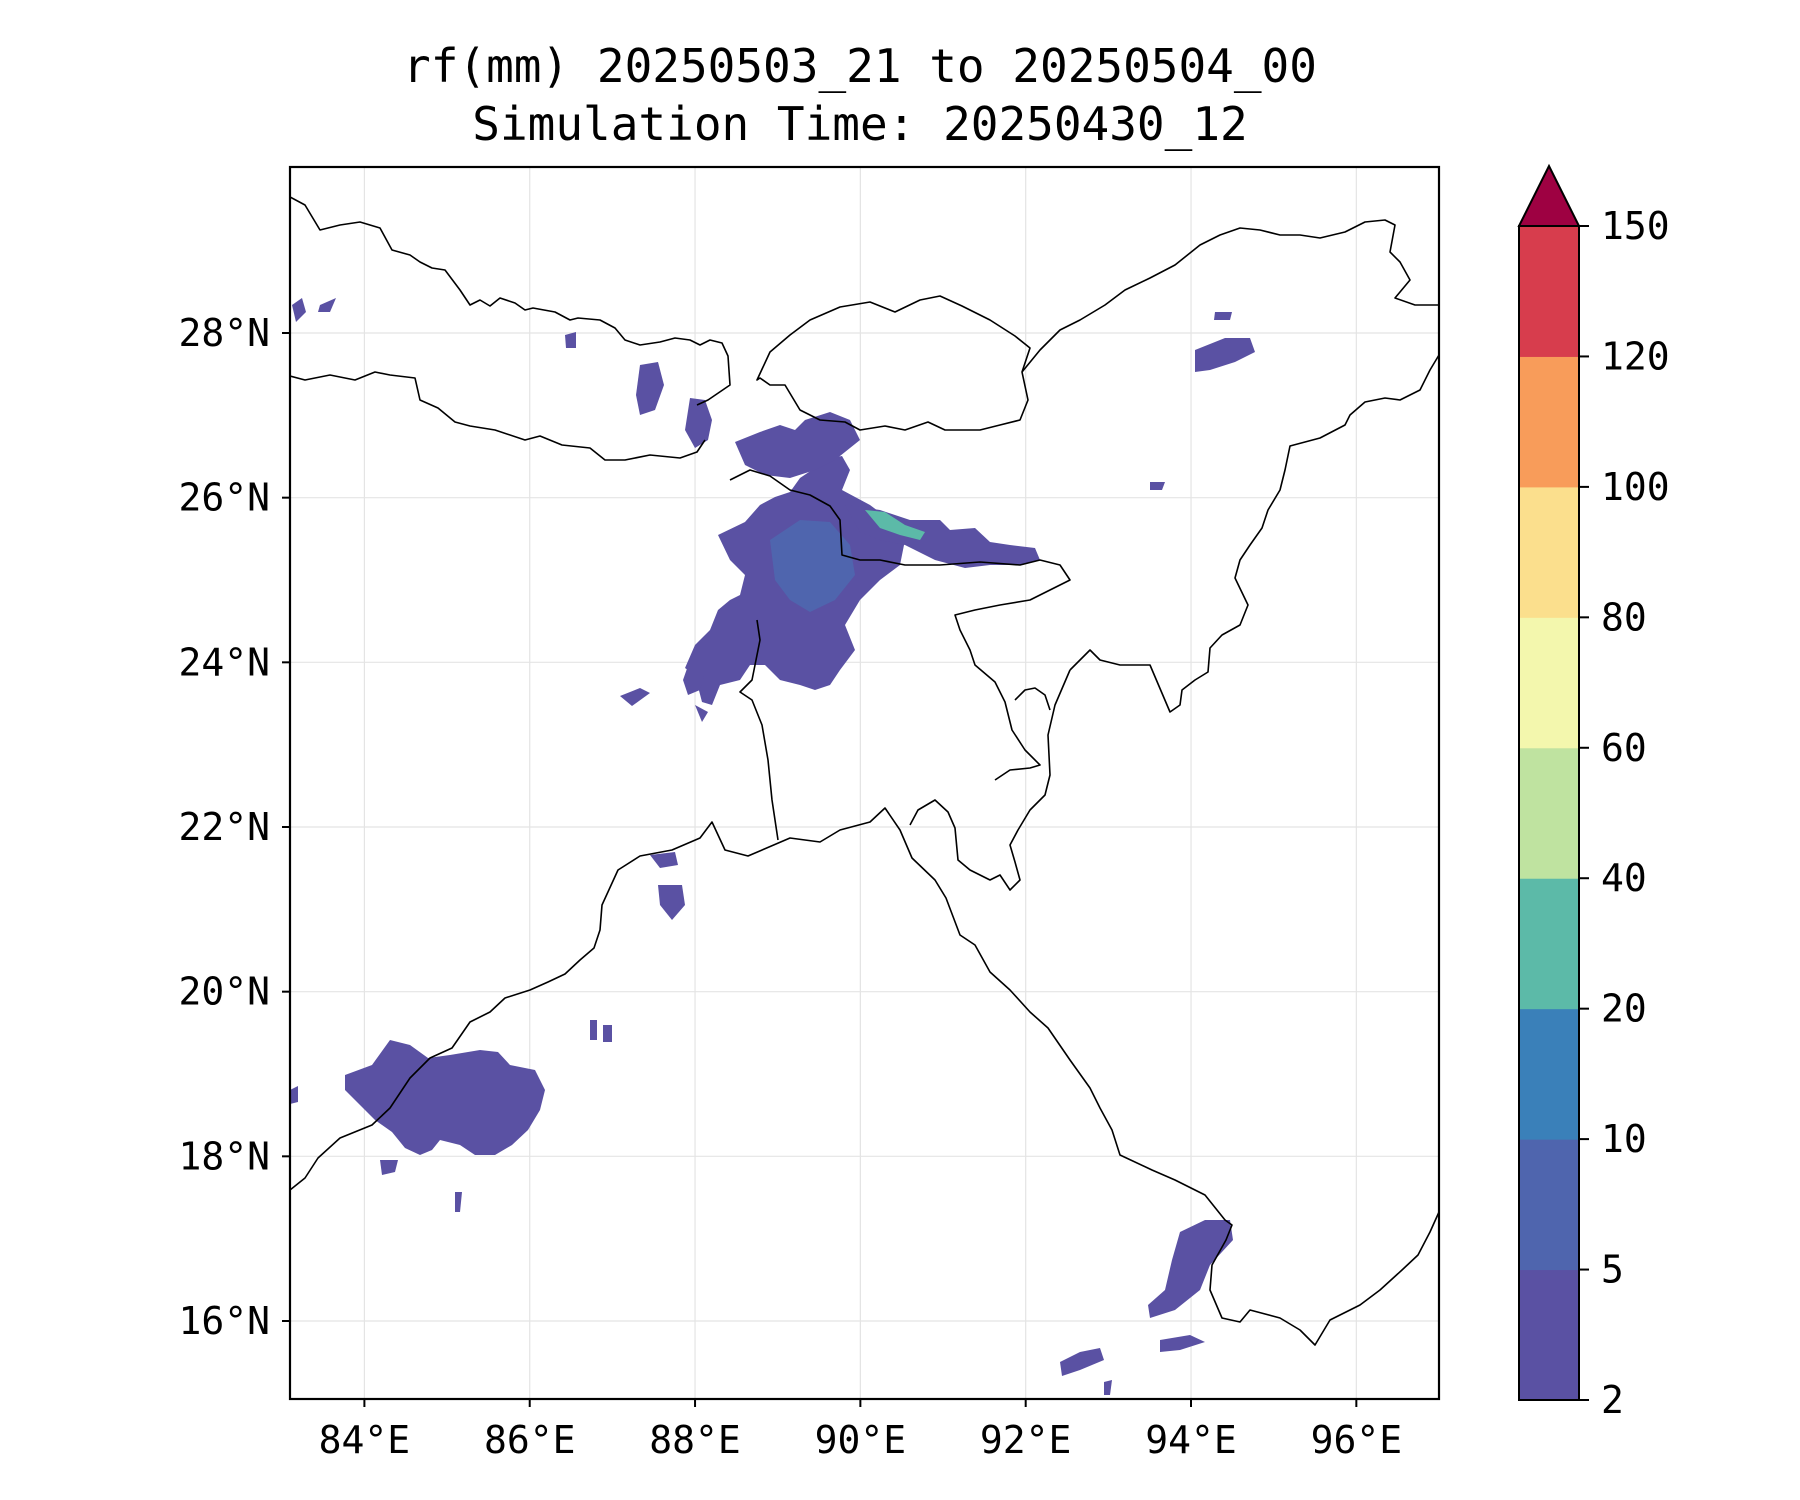 The width and height of the screenshot is (1800, 1500). What do you see at coordinates (1357, 1440) in the screenshot?
I see `x-tick-label: 96°E` at bounding box center [1357, 1440].